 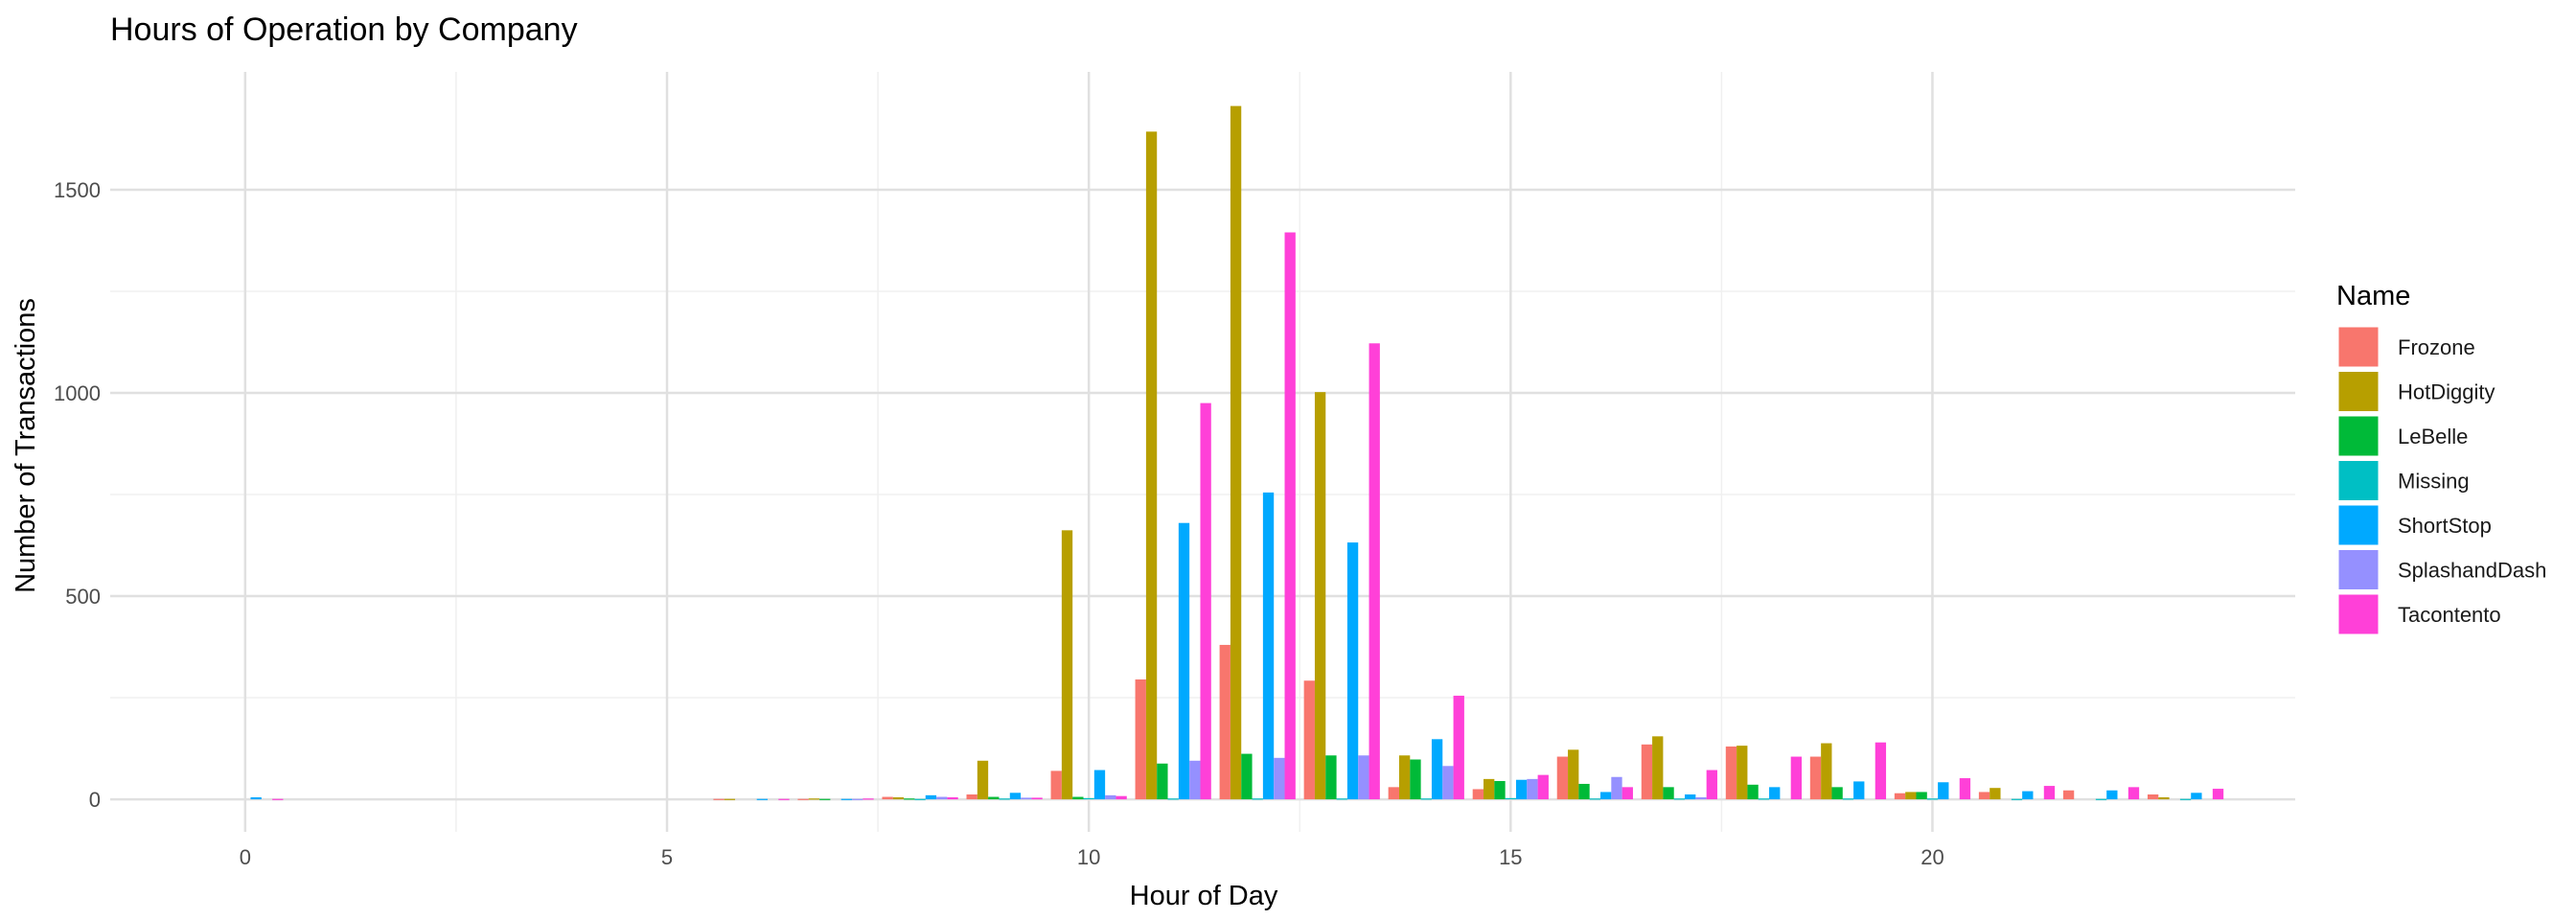 I want to click on y-tick-label: 500, so click(x=83, y=597).